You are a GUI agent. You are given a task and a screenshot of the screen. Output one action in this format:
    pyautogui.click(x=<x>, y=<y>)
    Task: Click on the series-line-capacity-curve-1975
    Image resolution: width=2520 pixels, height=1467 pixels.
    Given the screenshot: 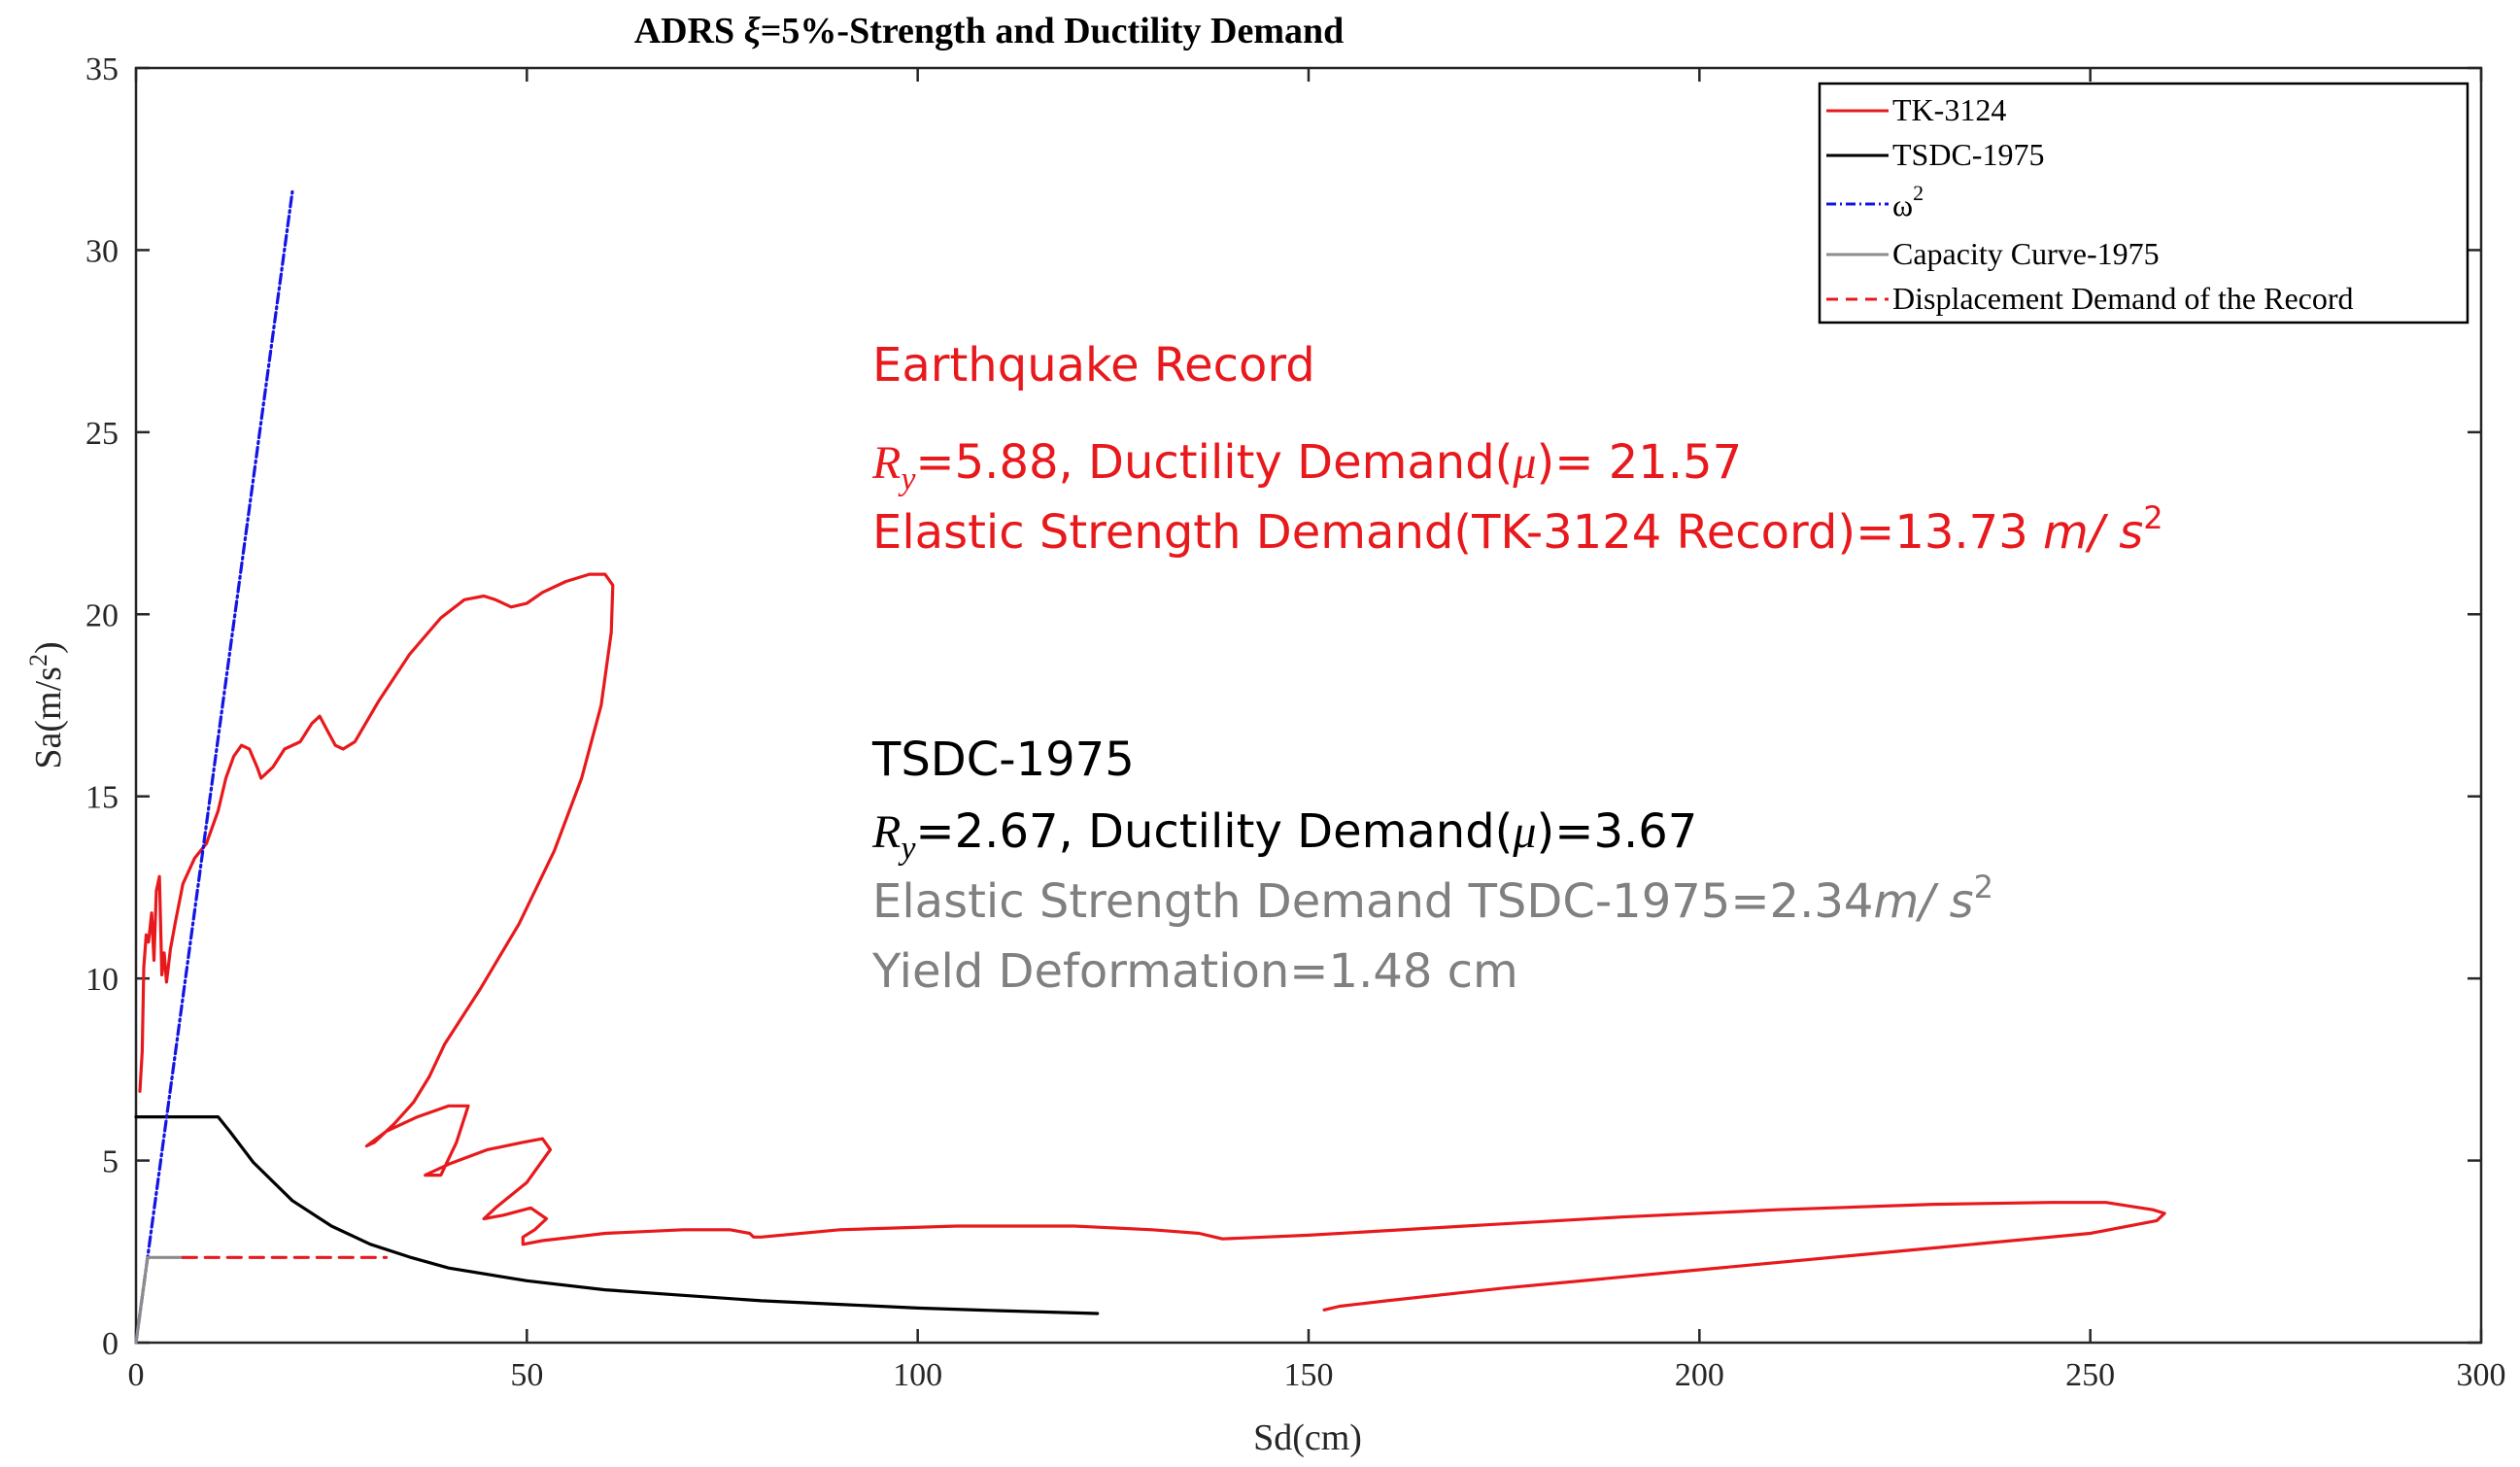 What is the action you would take?
    pyautogui.click(x=159, y=1300)
    